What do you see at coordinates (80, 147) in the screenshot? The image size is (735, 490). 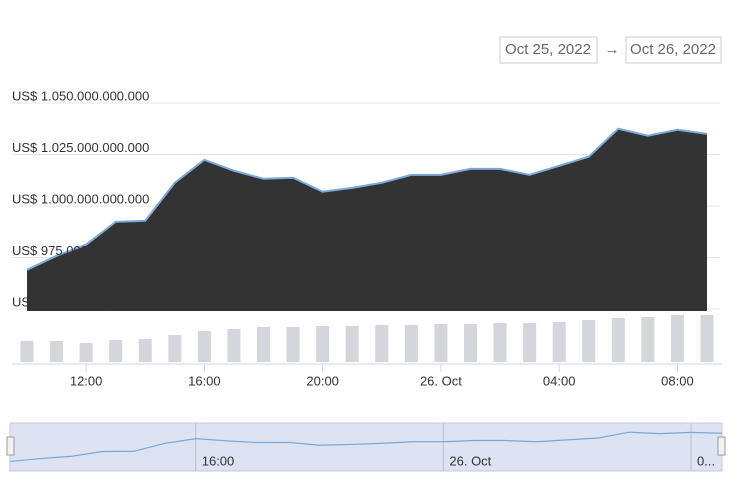 I see `y-tick-label: US$ 1.025.000.000.000` at bounding box center [80, 147].